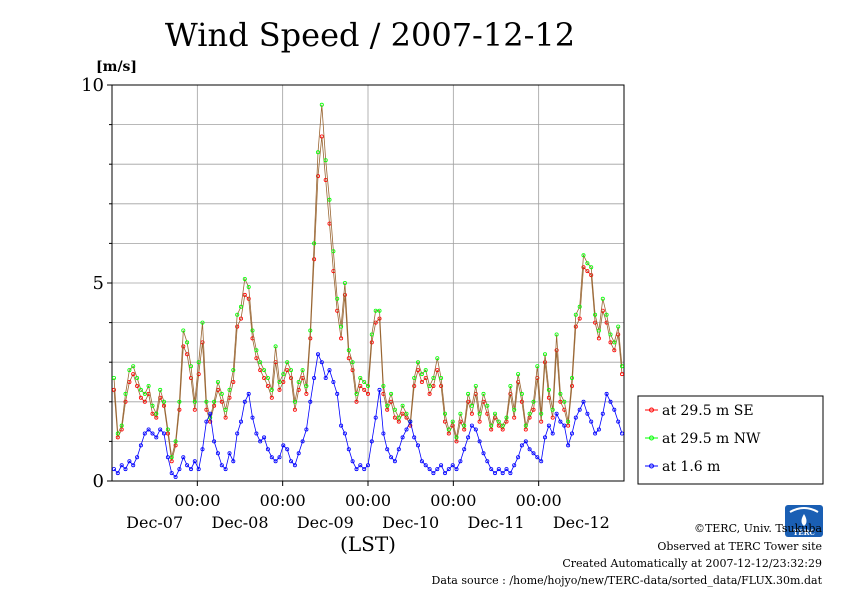 The image size is (842, 599). Describe the element at coordinates (804, 521) in the screenshot. I see `terc-logo: TERC` at that location.